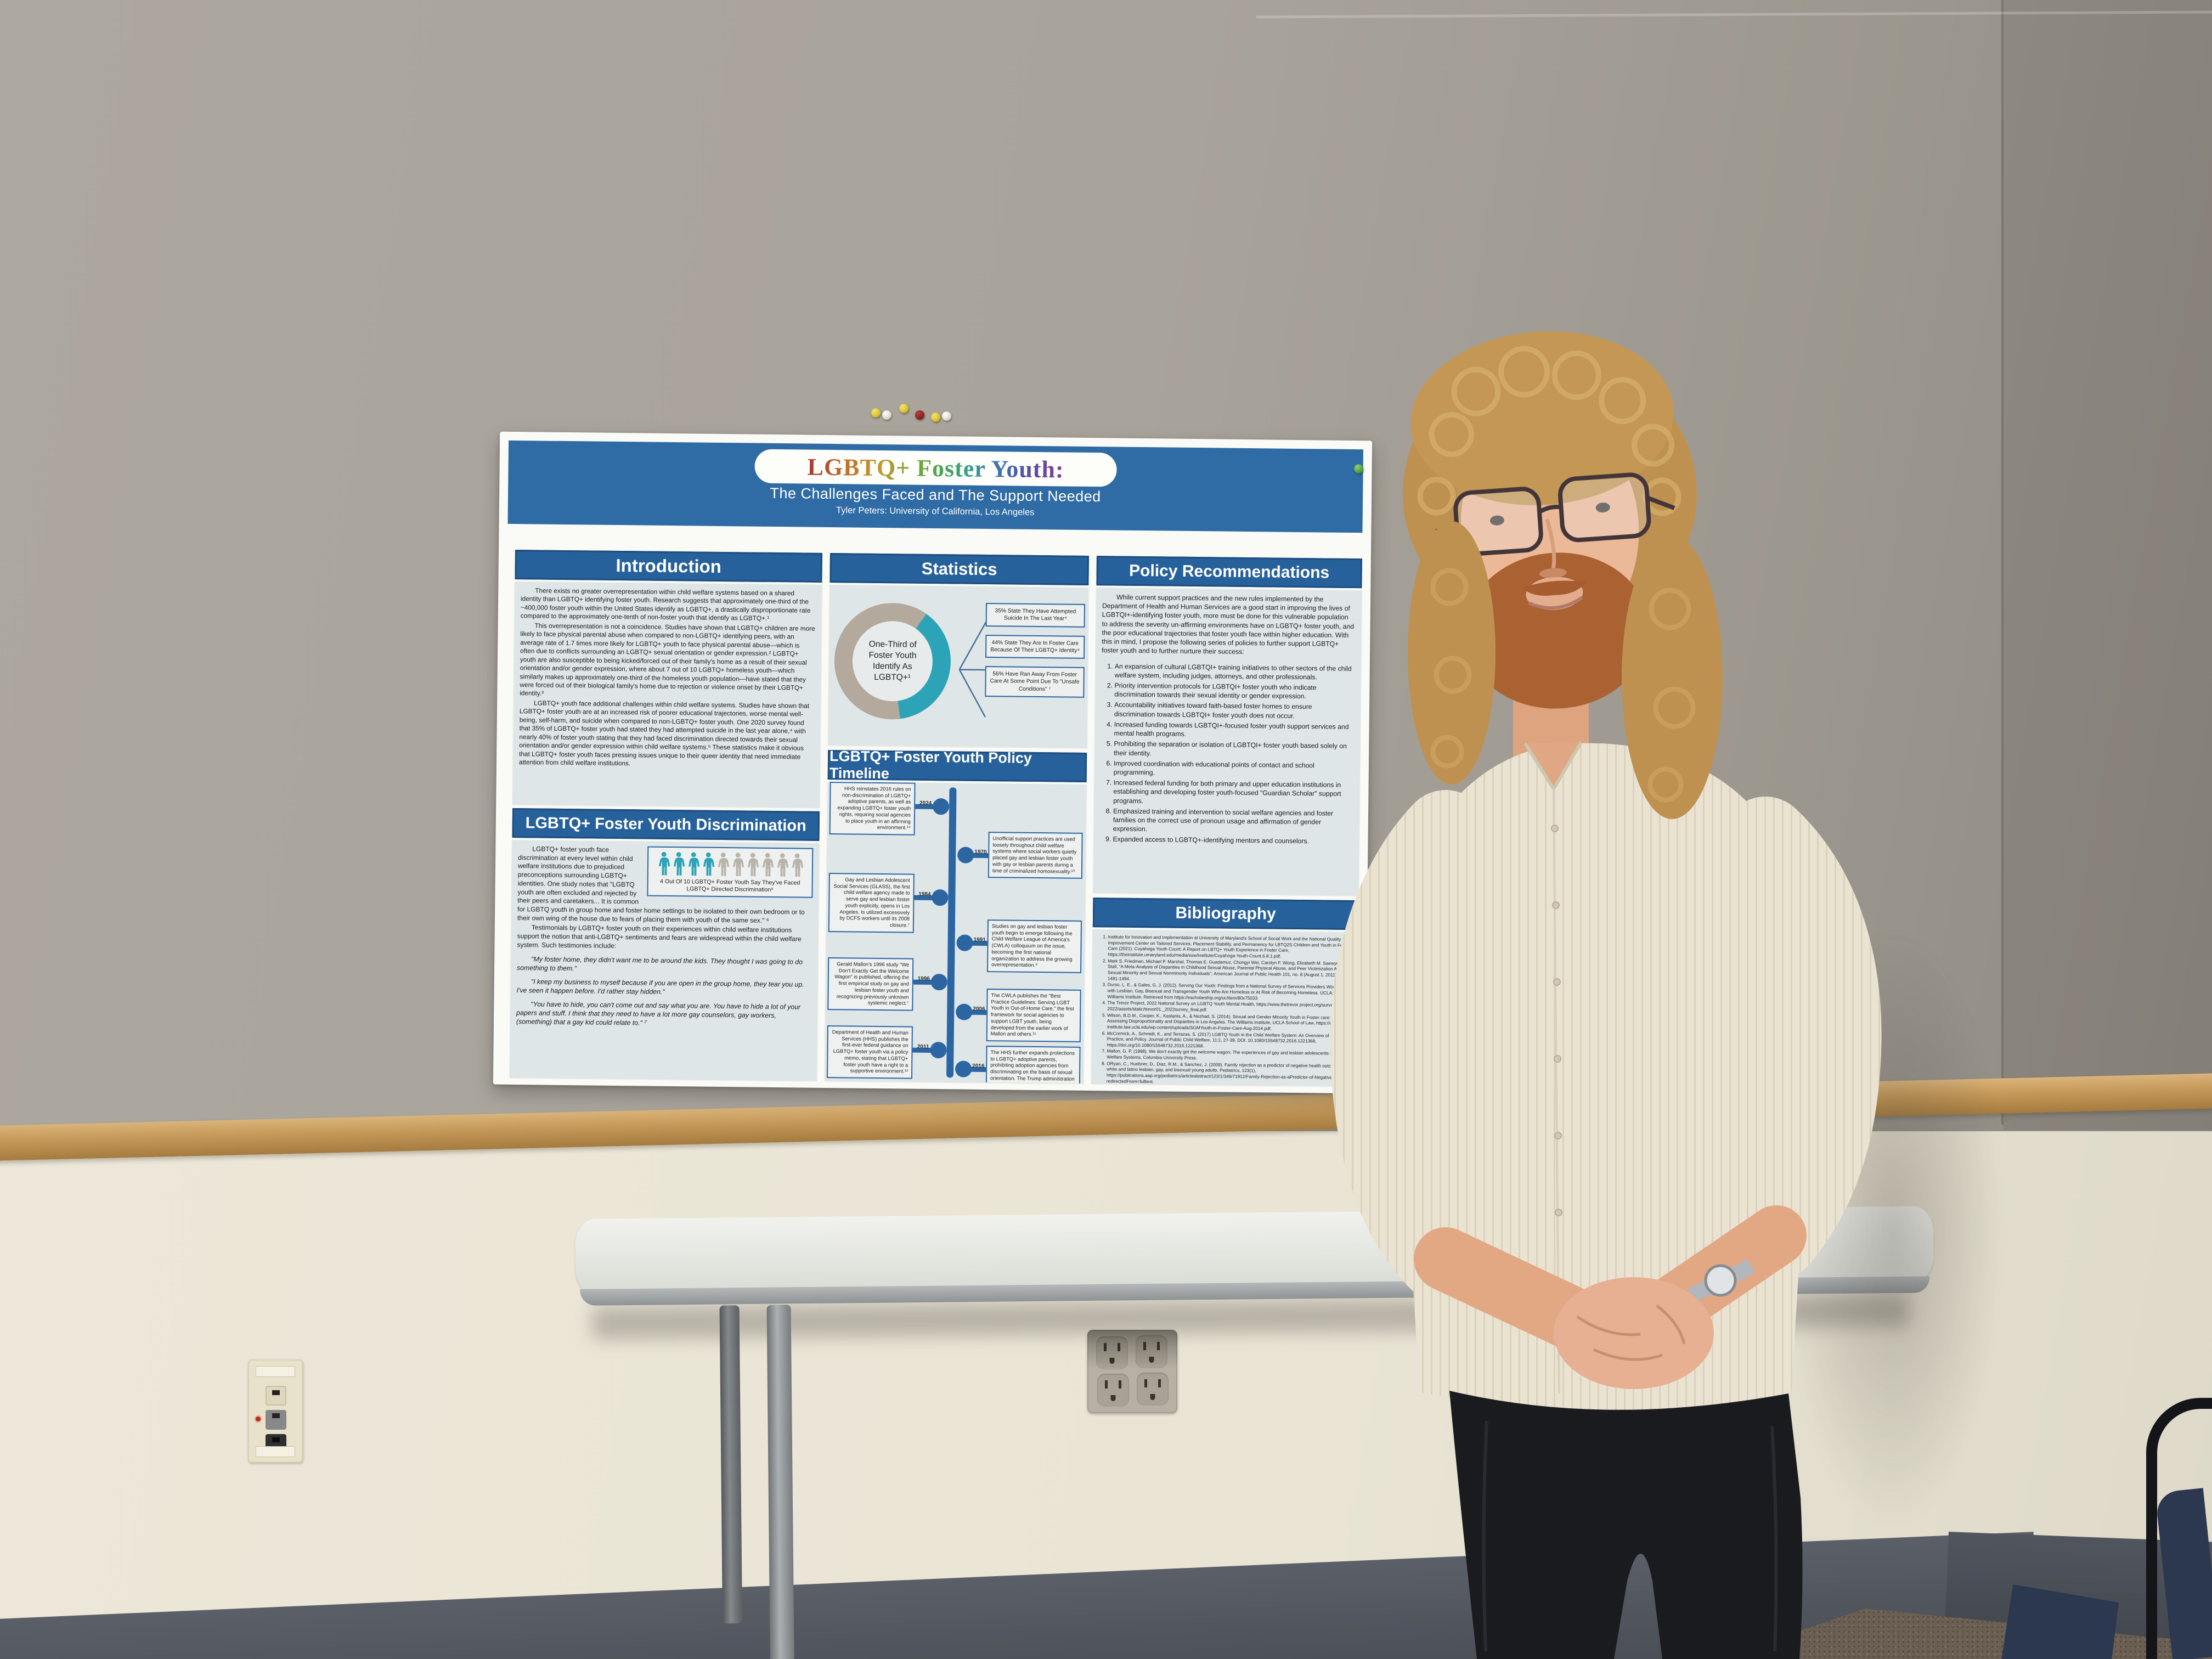  I want to click on hairline, so click(1547, 455).